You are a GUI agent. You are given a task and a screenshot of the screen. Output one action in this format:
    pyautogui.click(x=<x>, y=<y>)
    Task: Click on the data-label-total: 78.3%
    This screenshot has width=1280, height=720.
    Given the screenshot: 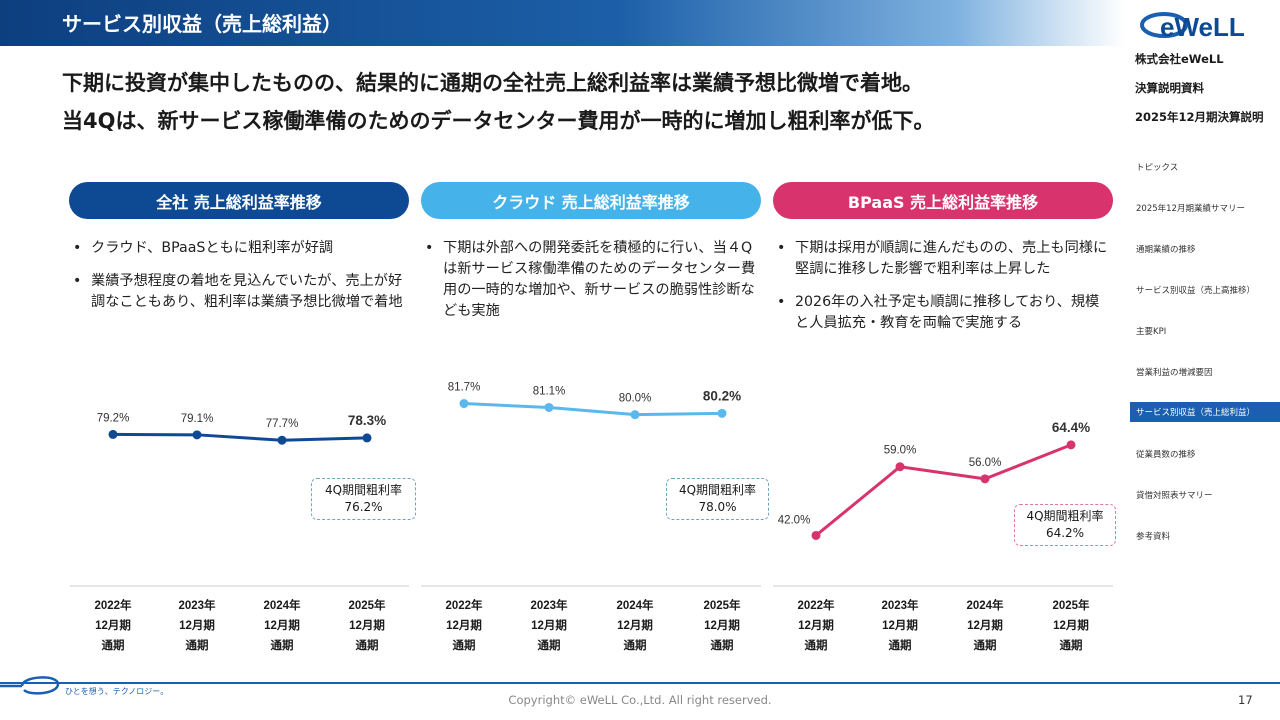 What is the action you would take?
    pyautogui.click(x=367, y=420)
    